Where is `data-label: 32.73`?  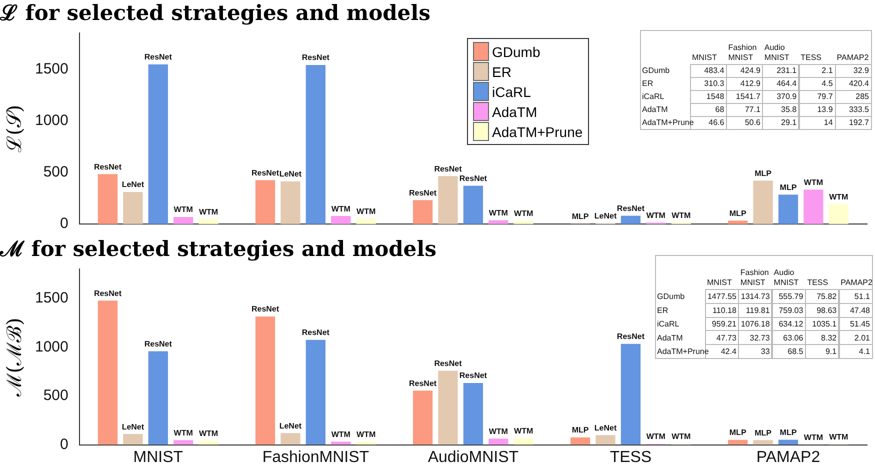
data-label: 32.73 is located at coordinates (760, 337).